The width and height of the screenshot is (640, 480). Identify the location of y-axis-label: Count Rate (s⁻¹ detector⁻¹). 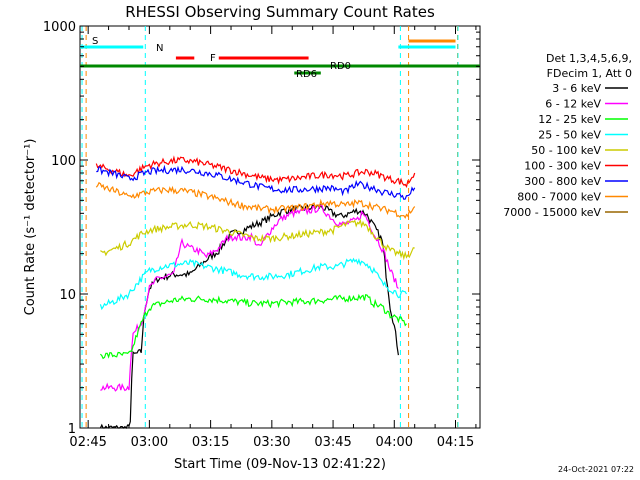
(30, 227).